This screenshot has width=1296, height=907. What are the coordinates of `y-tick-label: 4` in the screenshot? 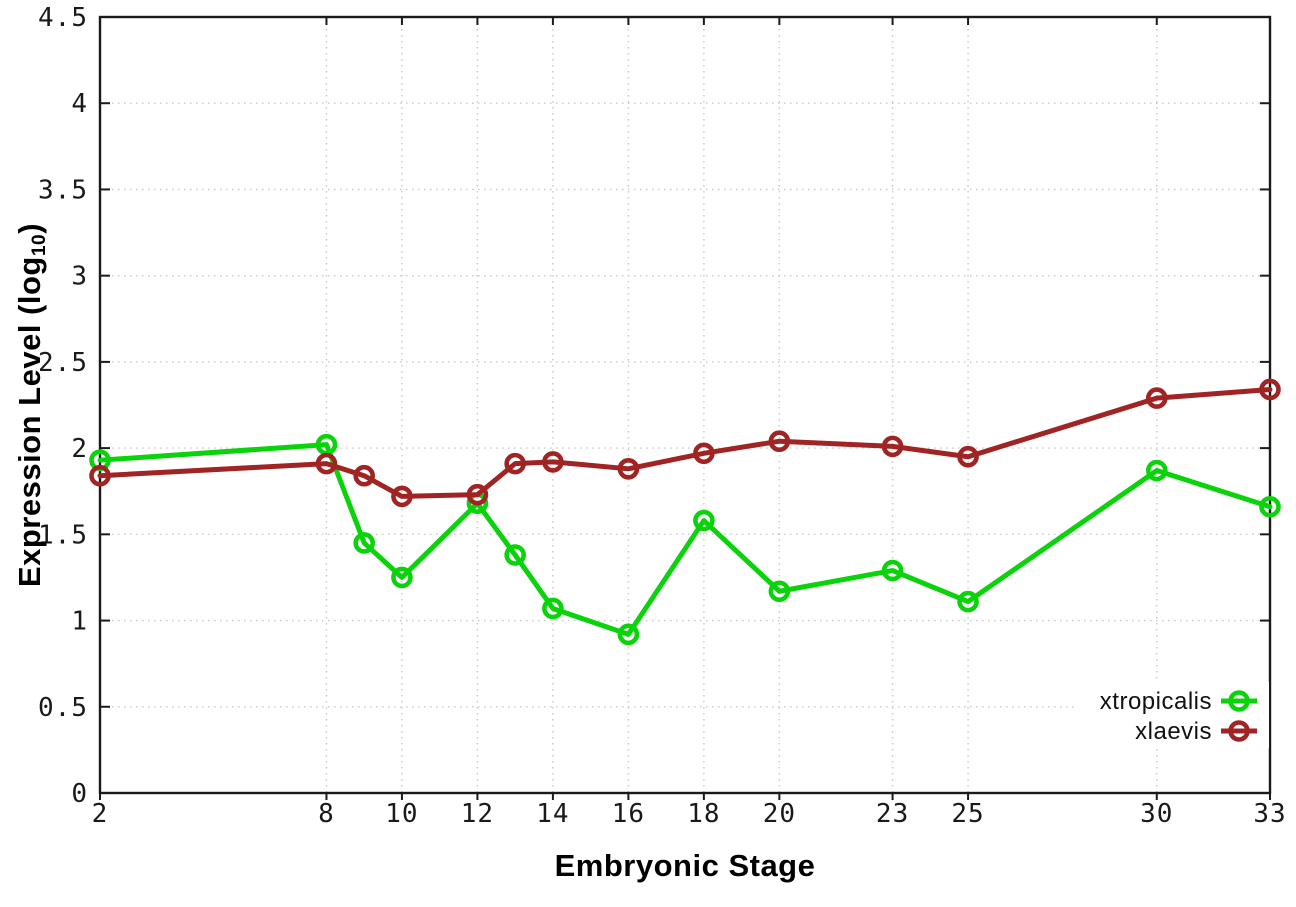 It's located at (79, 104).